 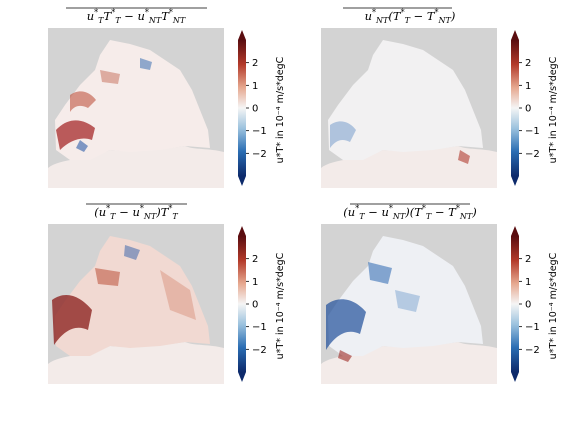 What do you see at coordinates (104, 105) in the screenshot?
I see `panel-1-anomalies` at bounding box center [104, 105].